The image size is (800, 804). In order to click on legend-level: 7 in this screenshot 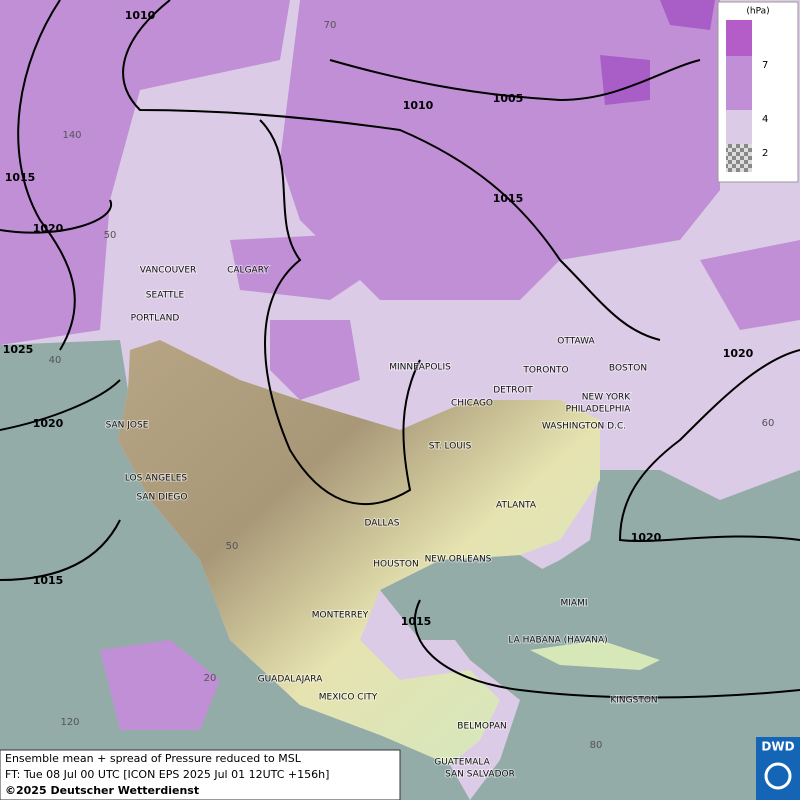, I will do `click(765, 65)`.